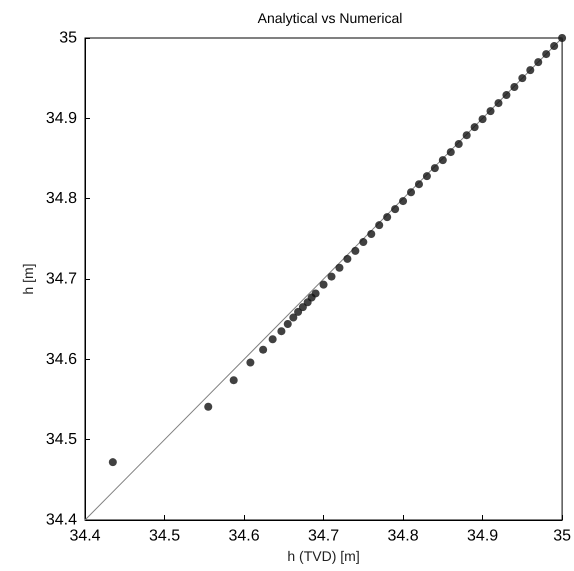  What do you see at coordinates (85, 536) in the screenshot?
I see `x-tick-label: 34.4` at bounding box center [85, 536].